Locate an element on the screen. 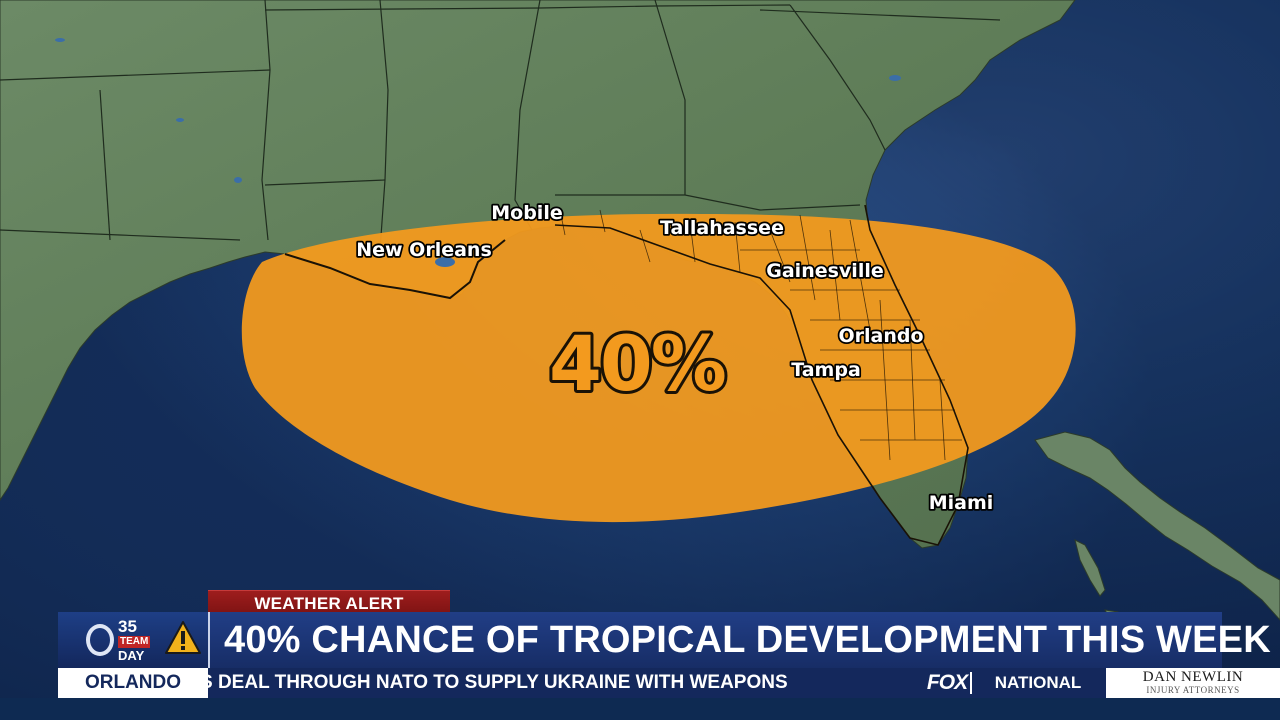 The image size is (1280, 720). logo-team-text: TEAM is located at coordinates (134, 642).